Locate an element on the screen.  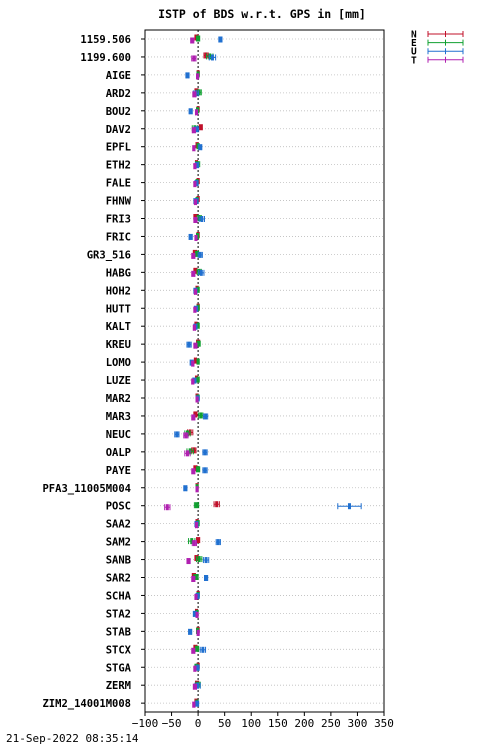
station-label: STCX is located at coordinates (119, 650).